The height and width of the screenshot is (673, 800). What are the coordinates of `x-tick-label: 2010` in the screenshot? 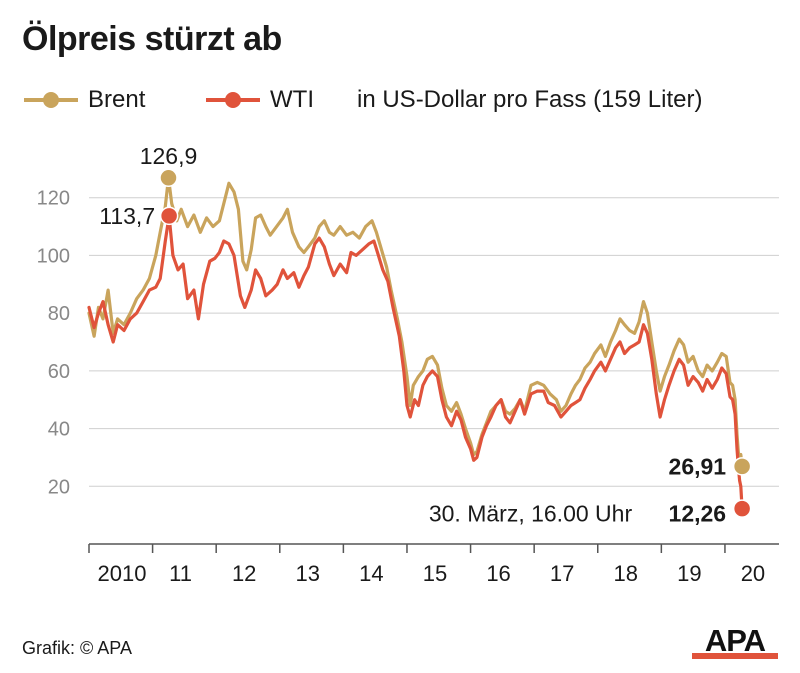 It's located at (122, 573).